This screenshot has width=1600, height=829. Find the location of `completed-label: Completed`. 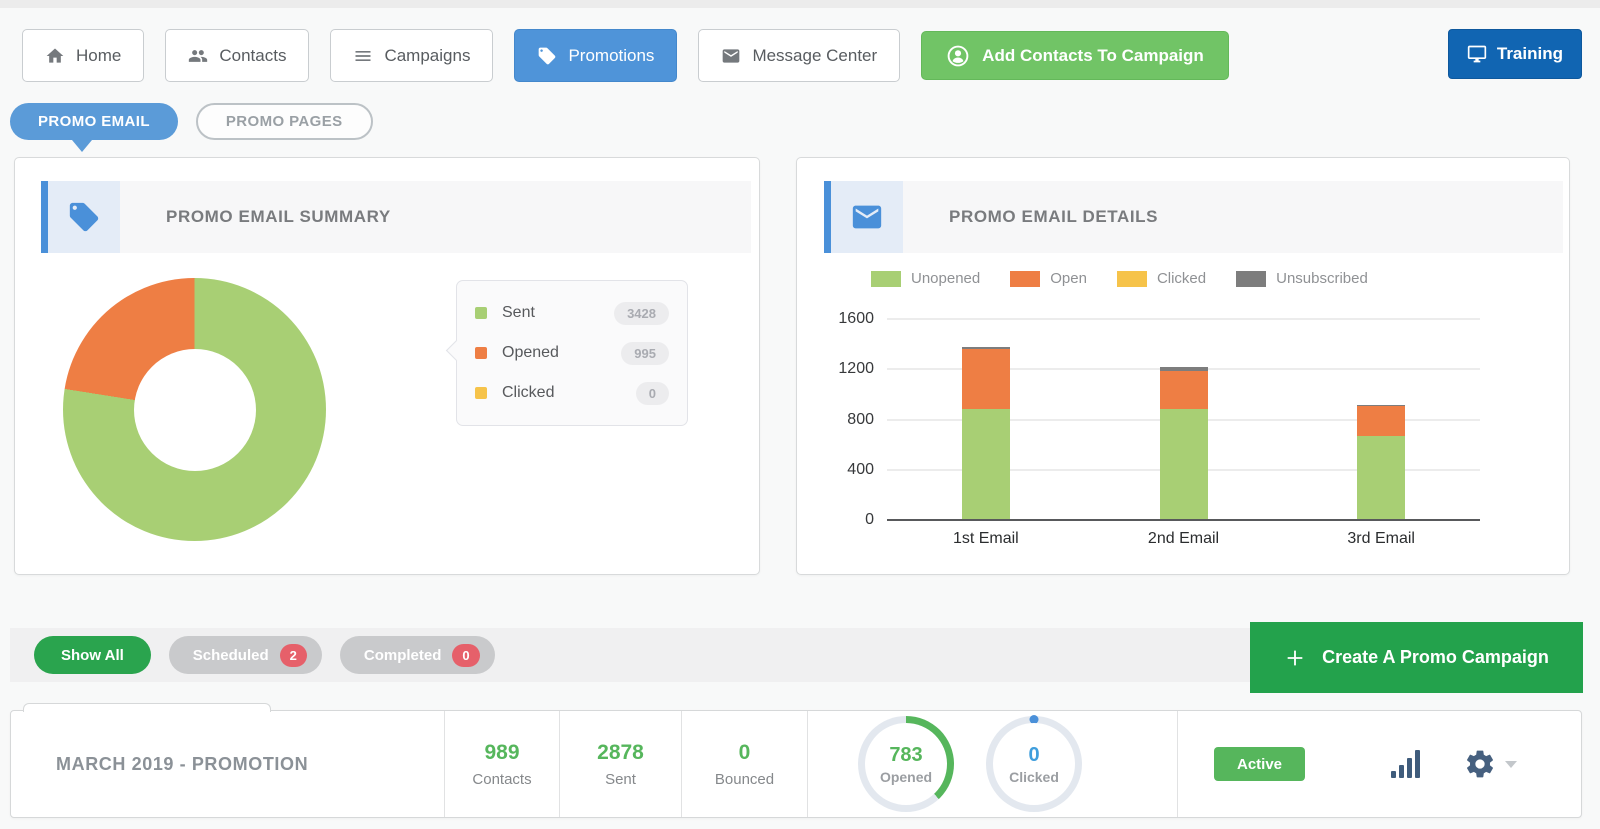

completed-label: Completed is located at coordinates (402, 655).